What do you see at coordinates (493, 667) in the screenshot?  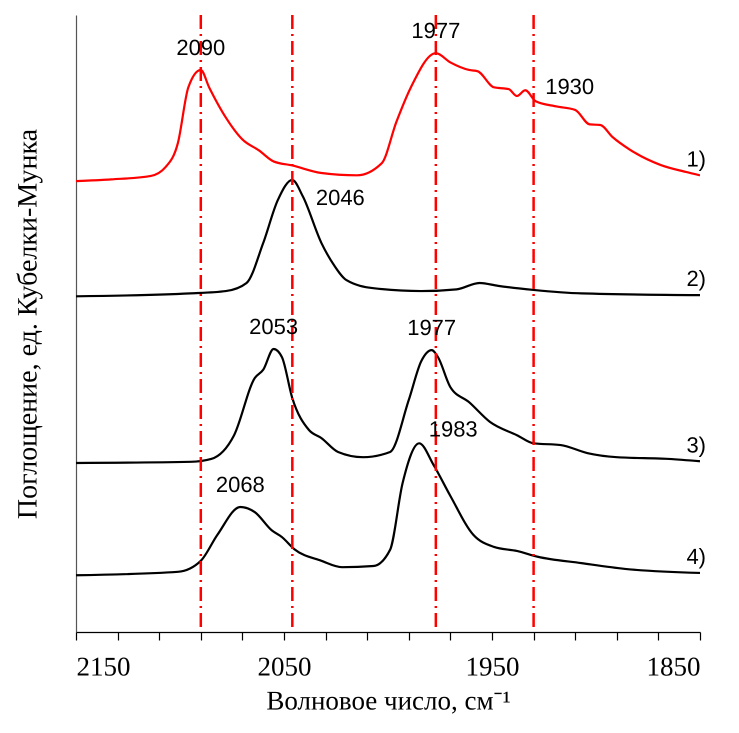 I see `x-tick-label: 1950` at bounding box center [493, 667].